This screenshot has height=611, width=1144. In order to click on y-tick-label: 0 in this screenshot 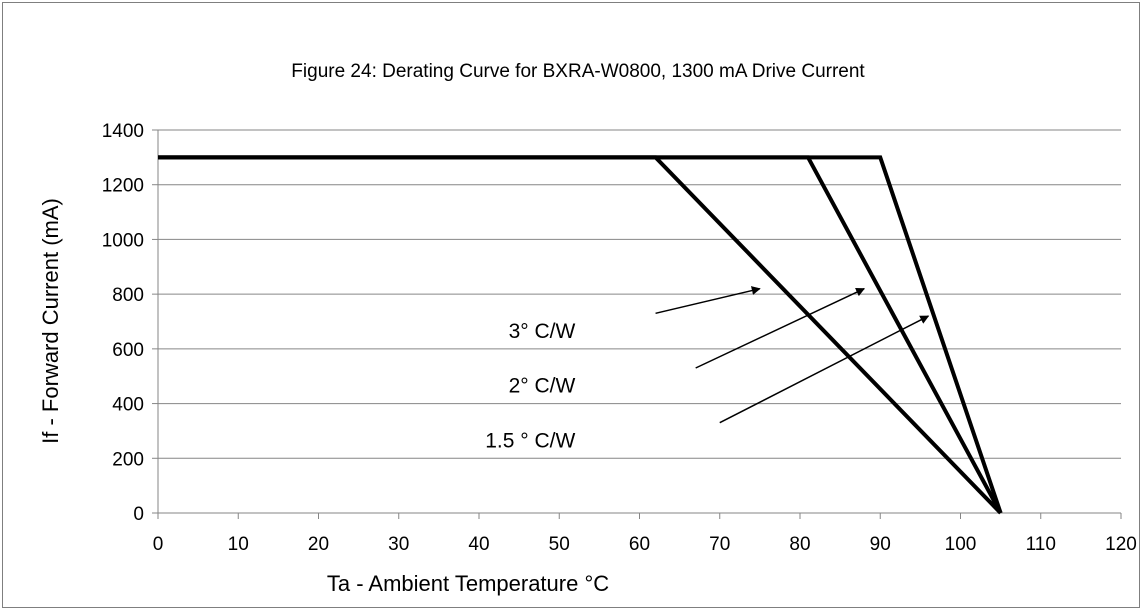, I will do `click(138, 514)`.